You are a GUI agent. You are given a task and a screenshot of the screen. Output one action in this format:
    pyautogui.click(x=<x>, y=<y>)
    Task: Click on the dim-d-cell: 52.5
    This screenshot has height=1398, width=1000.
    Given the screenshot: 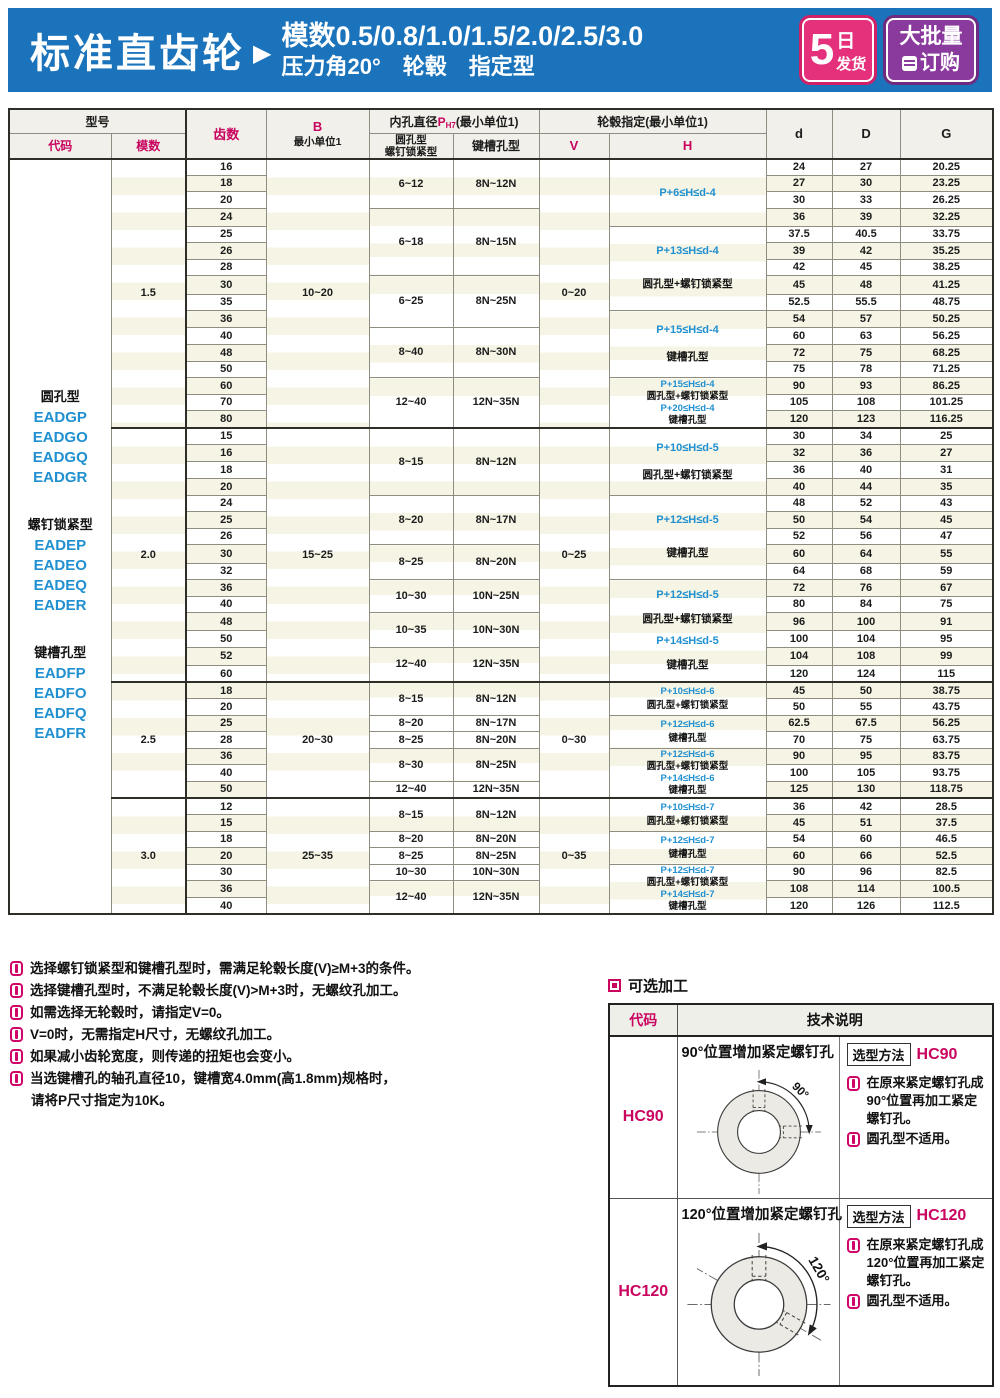 What is the action you would take?
    pyautogui.click(x=799, y=302)
    